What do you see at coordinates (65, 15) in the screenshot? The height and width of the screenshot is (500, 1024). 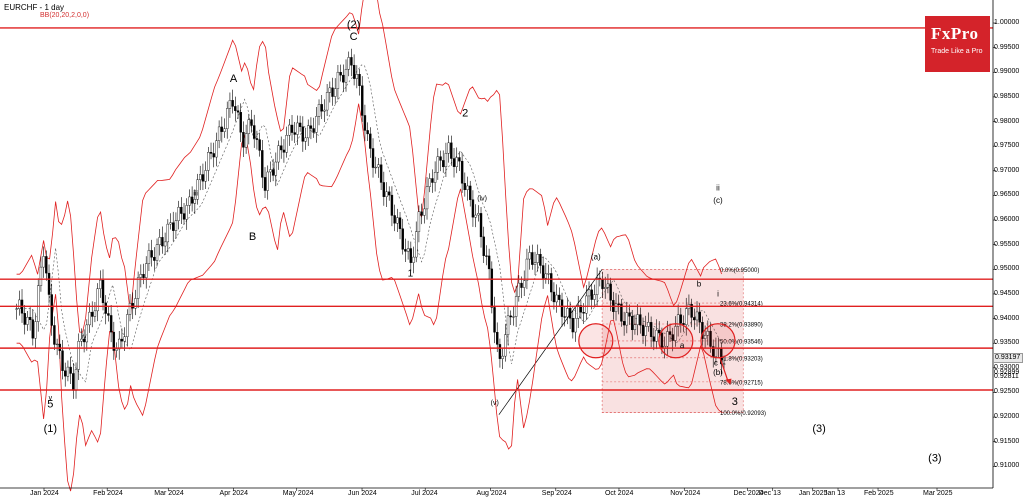 I see `indicator-label: BB(20,20,2,0,0)` at bounding box center [65, 15].